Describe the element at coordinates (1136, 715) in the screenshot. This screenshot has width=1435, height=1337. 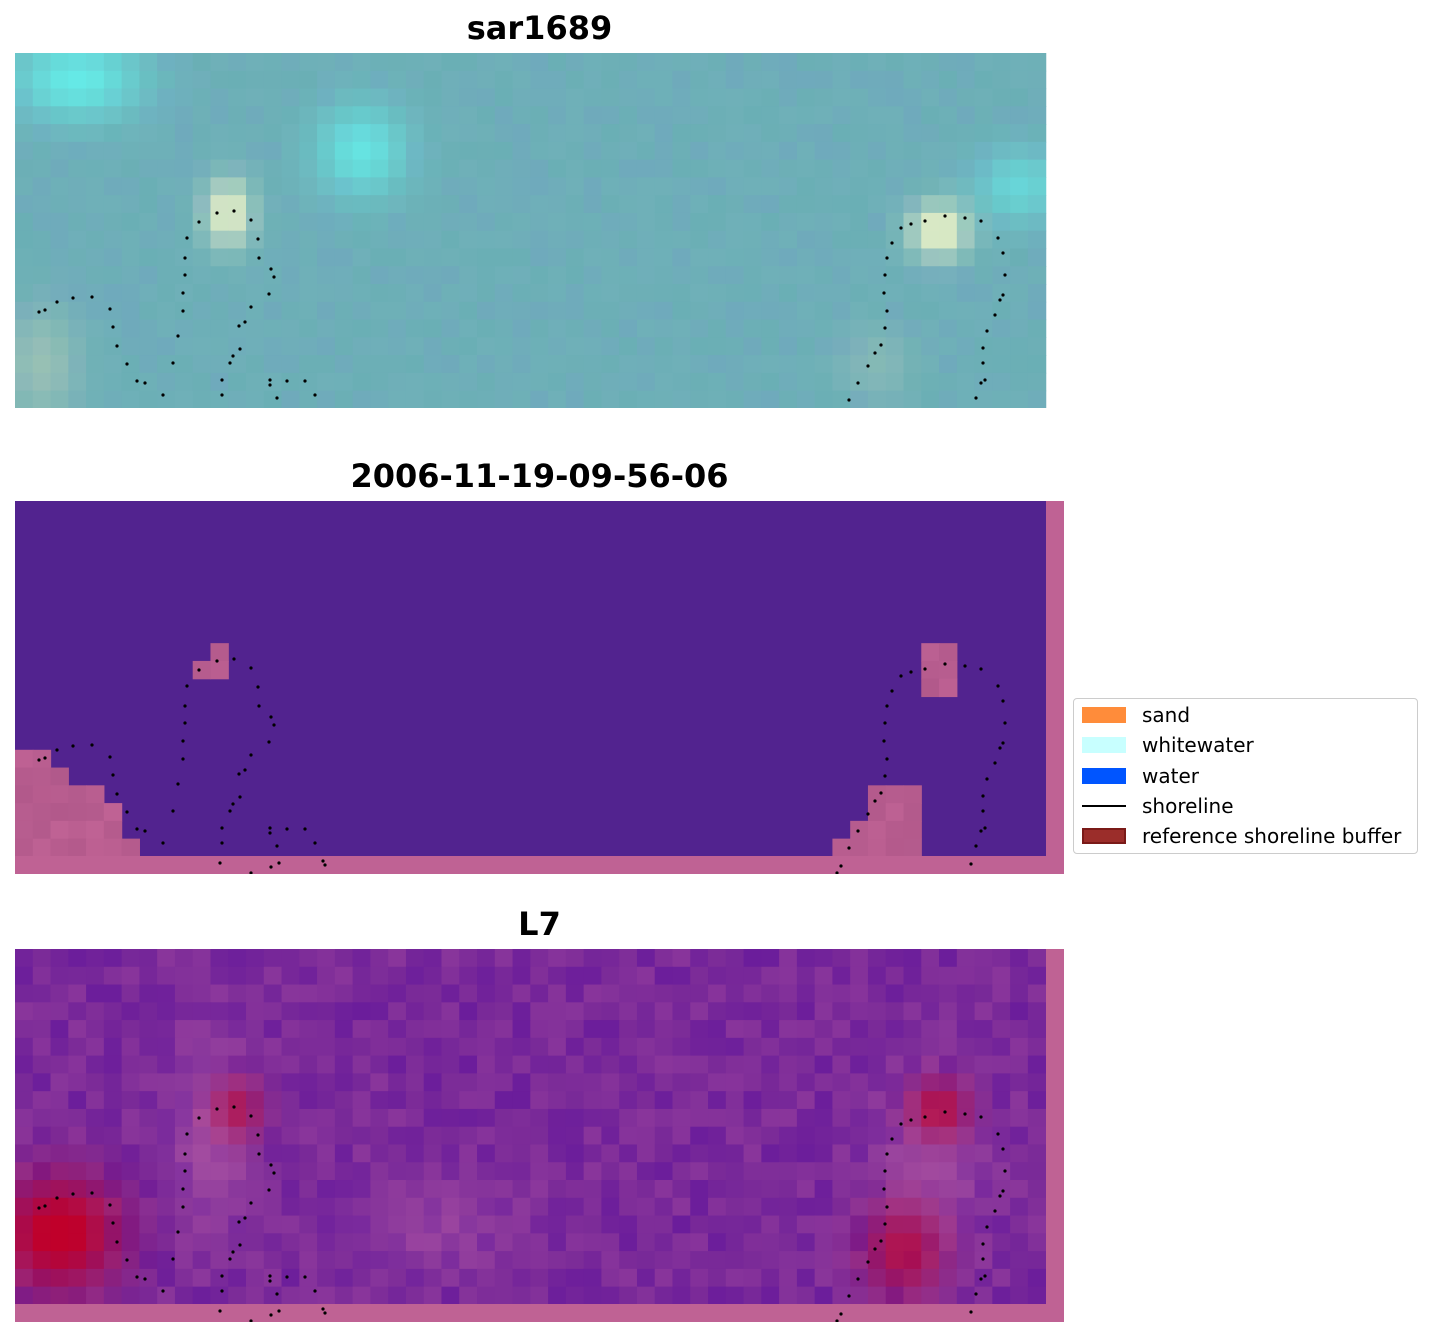
I see `legend-item-sand: sand` at that location.